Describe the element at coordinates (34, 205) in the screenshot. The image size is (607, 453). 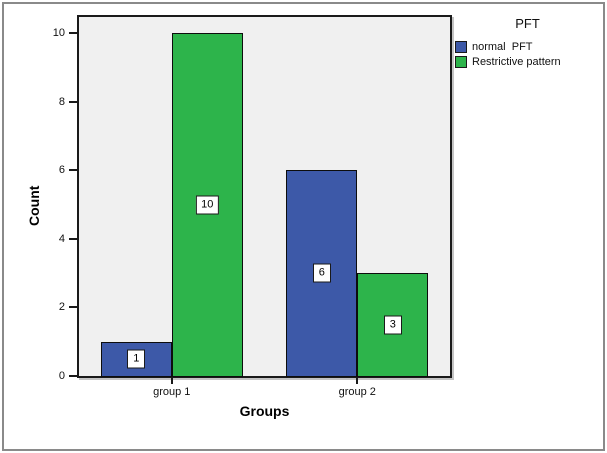
I see `y-axis-title: Count` at that location.